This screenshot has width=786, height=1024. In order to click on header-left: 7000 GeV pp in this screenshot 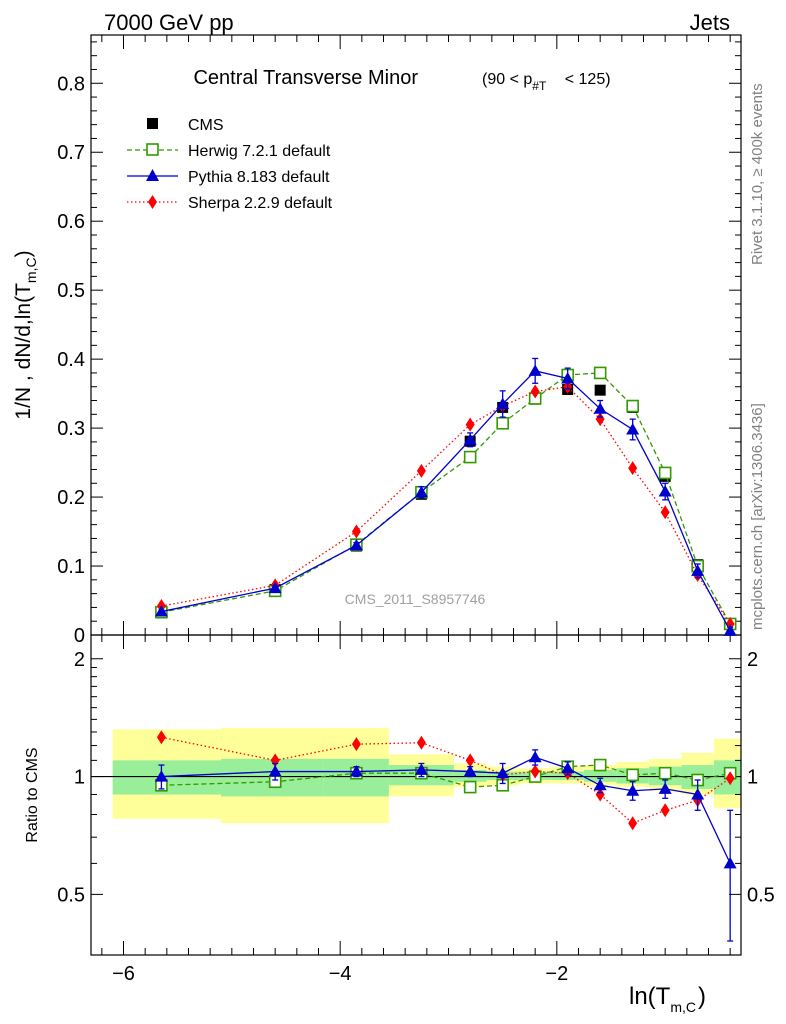, I will do `click(169, 22)`.